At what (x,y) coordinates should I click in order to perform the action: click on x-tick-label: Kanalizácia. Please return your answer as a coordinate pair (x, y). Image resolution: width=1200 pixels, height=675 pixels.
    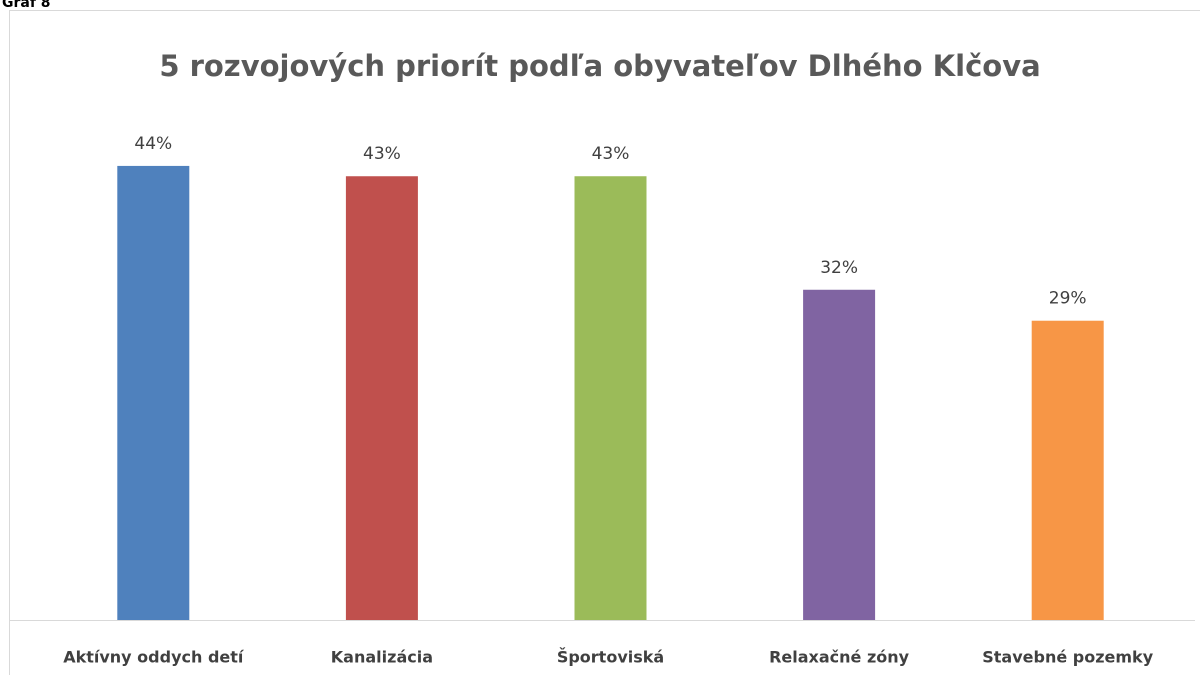
    Looking at the image, I should click on (382, 657).